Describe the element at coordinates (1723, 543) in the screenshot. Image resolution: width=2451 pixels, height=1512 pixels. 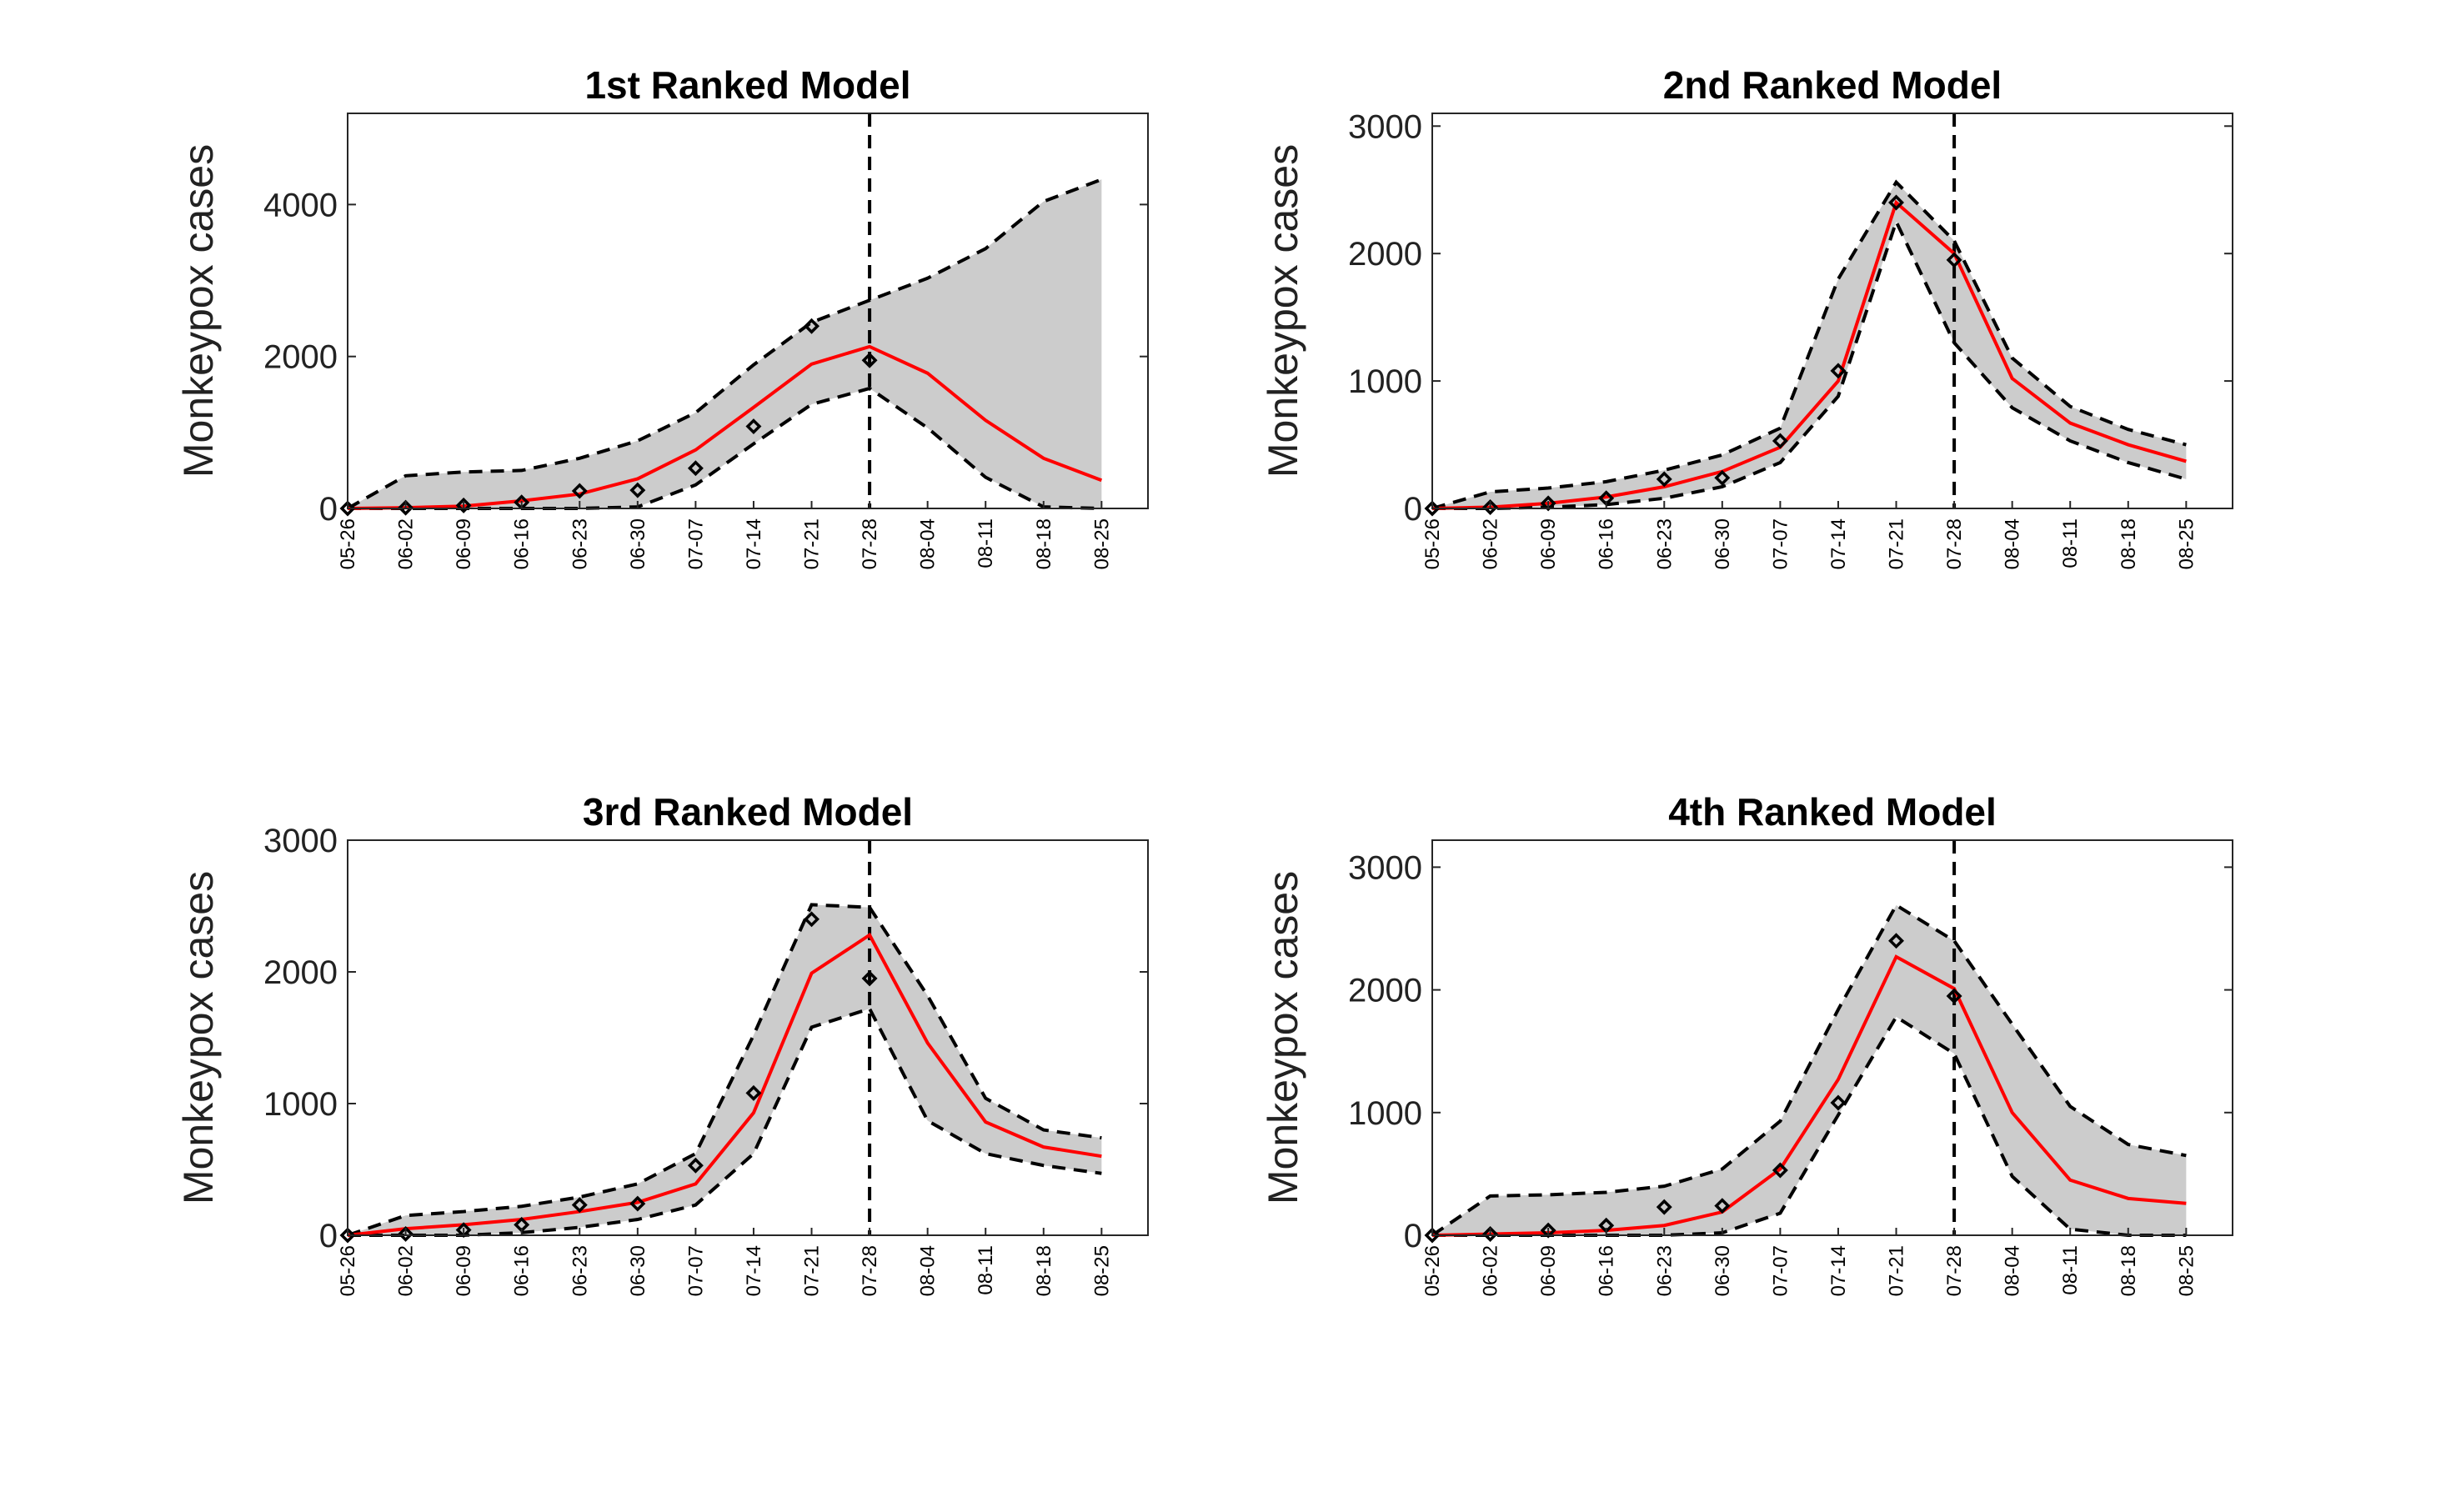
I see `x-tick-label: 06-30` at that location.